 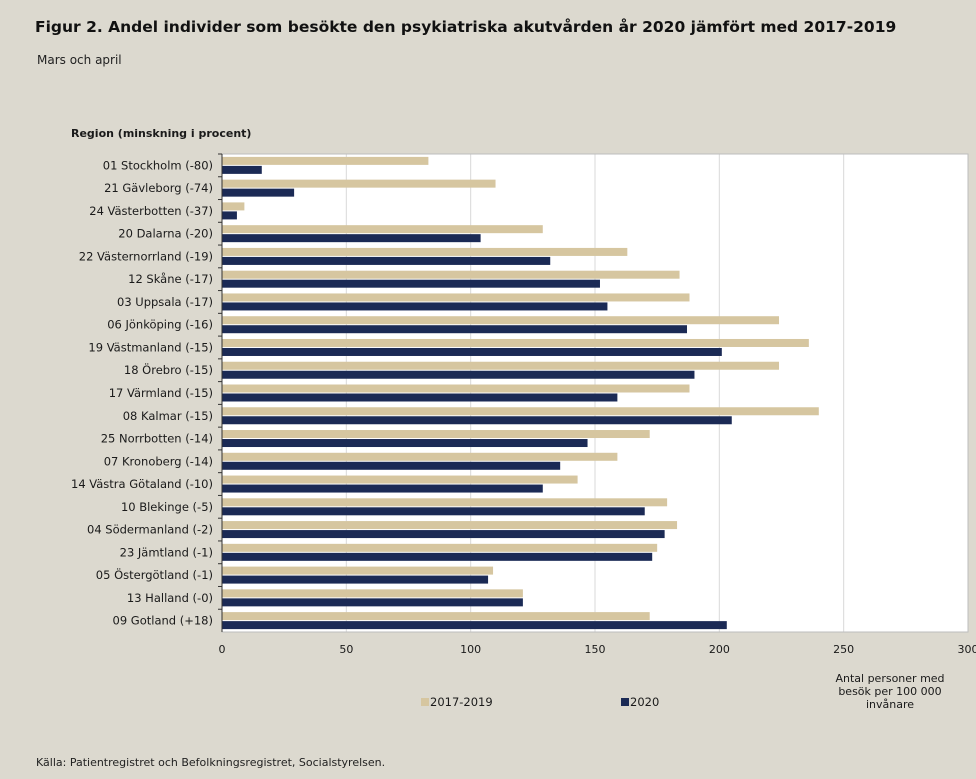 What do you see at coordinates (719, 649) in the screenshot?
I see `x-tick-label: 200` at bounding box center [719, 649].